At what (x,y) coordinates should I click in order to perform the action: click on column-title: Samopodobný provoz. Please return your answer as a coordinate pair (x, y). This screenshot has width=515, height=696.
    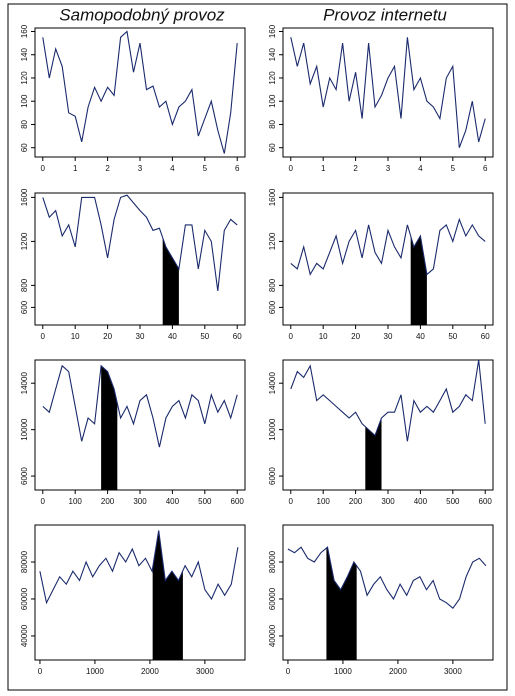
    Looking at the image, I should click on (142, 14).